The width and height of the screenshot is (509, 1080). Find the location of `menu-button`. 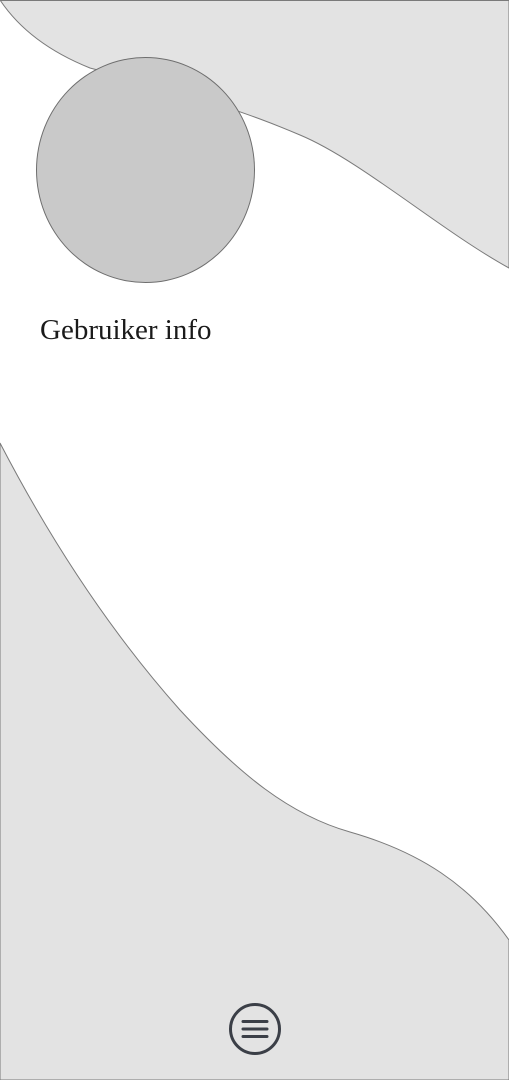

menu-button is located at coordinates (255, 1029).